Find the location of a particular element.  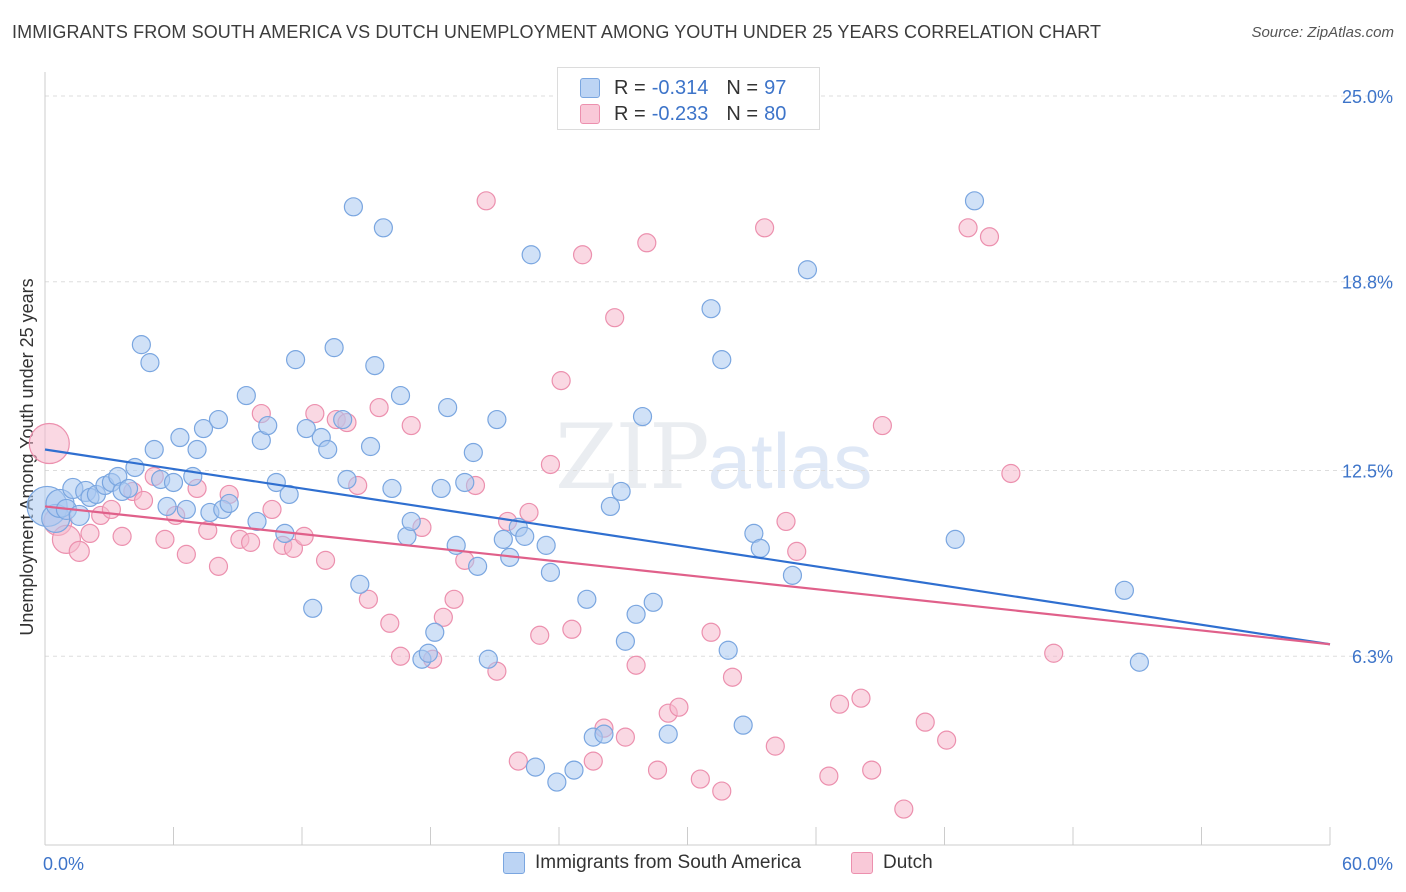

legend-item-dutch: Dutch is located at coordinates (892, 863).